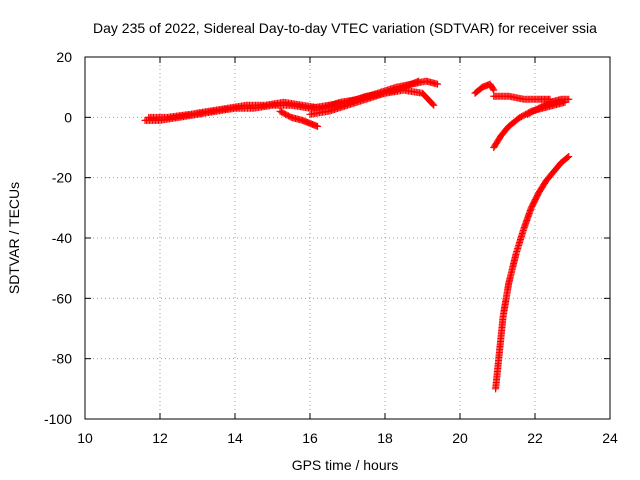  What do you see at coordinates (385, 438) in the screenshot?
I see `x-tick-label: 18` at bounding box center [385, 438].